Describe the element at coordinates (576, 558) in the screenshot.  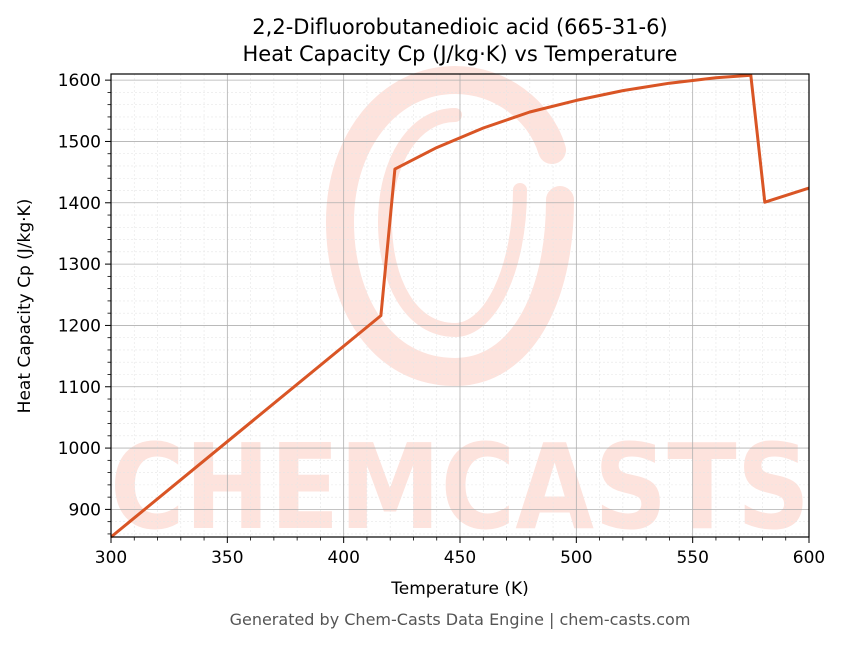
I see `x-tick-label: 500` at that location.